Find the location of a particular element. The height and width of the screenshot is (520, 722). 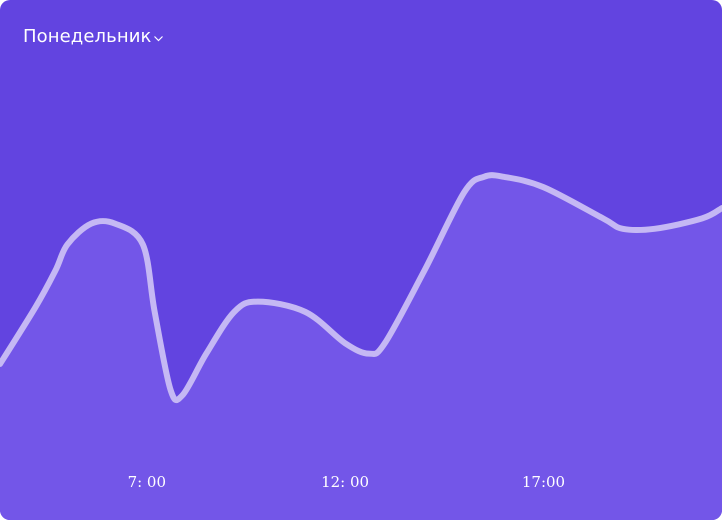

x-tick-label: 17:00 is located at coordinates (543, 482).